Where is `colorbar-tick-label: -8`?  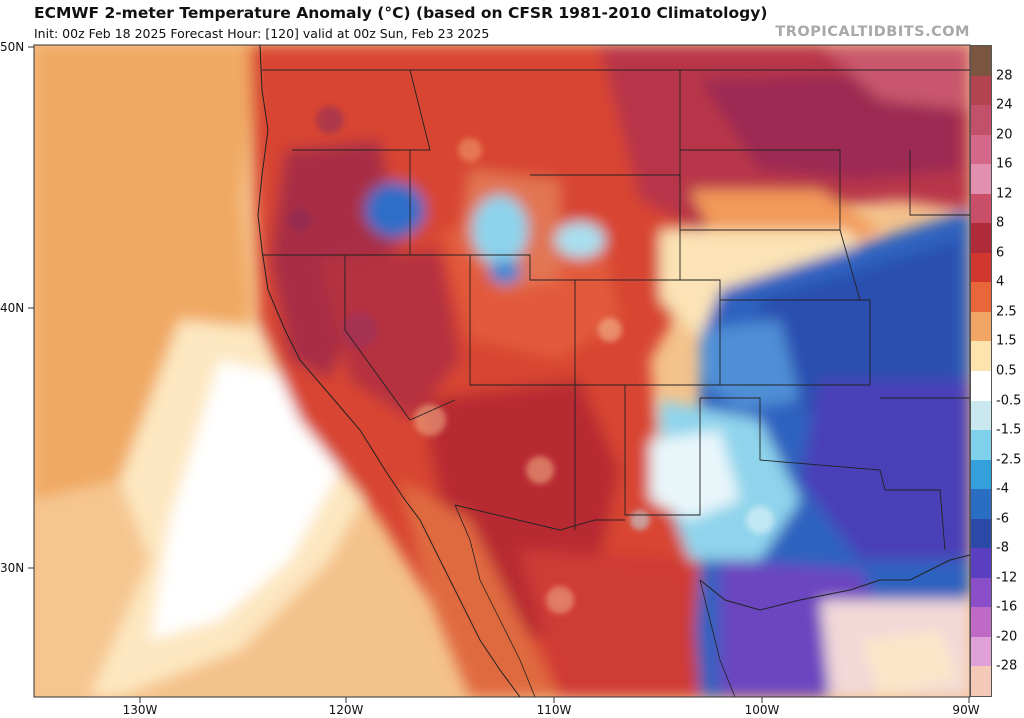 colorbar-tick-label: -8 is located at coordinates (1002, 548).